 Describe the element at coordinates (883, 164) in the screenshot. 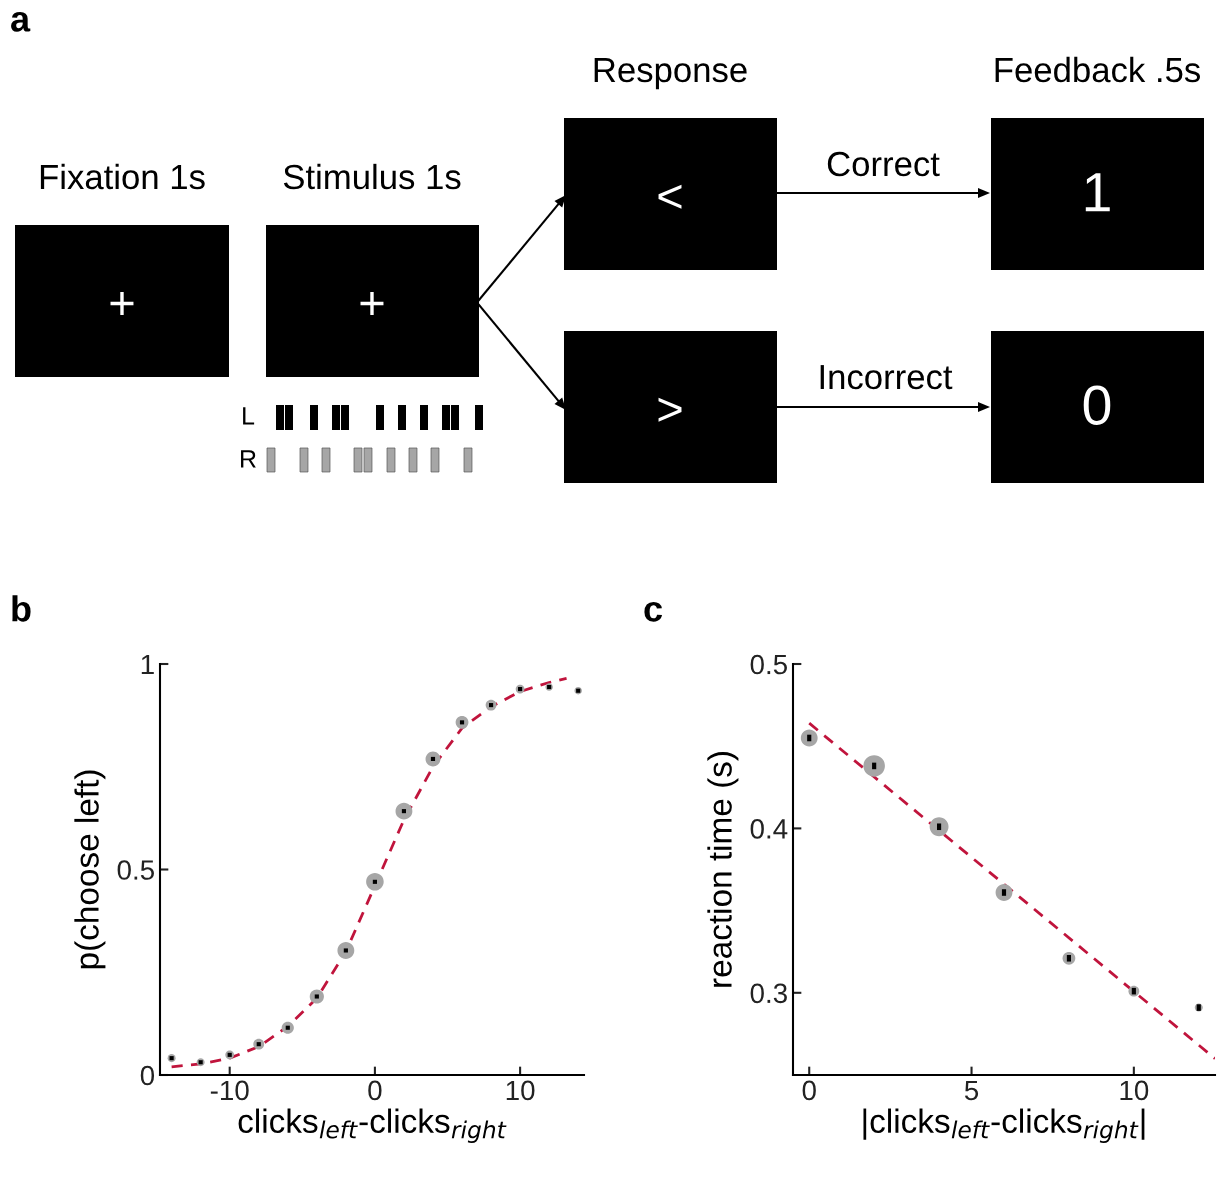

I see `text: Correct` at that location.